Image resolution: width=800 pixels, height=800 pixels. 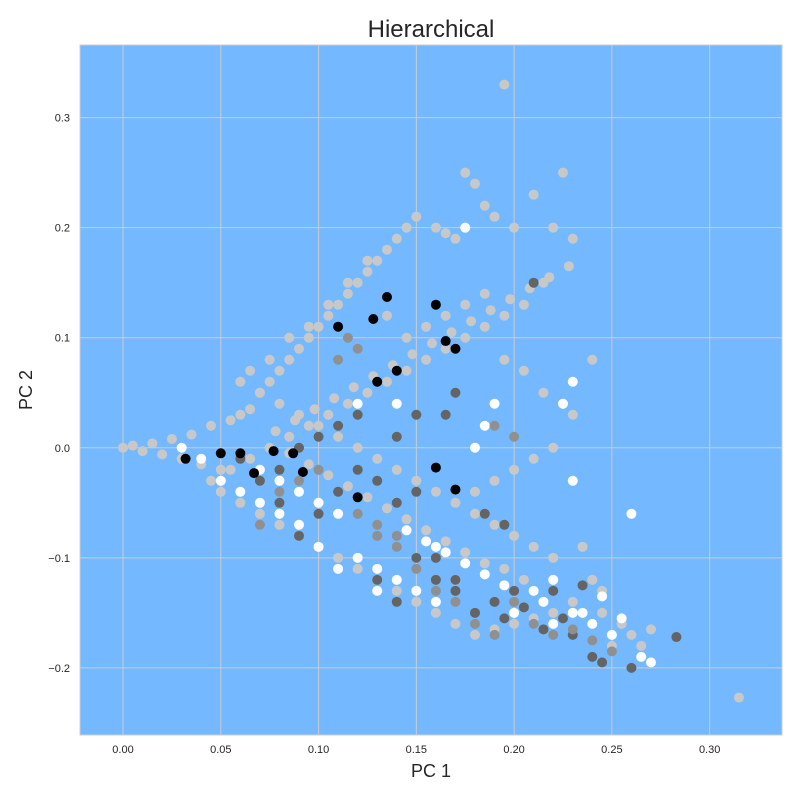 What do you see at coordinates (318, 750) in the screenshot?
I see `x-tick-label: 0.10` at bounding box center [318, 750].